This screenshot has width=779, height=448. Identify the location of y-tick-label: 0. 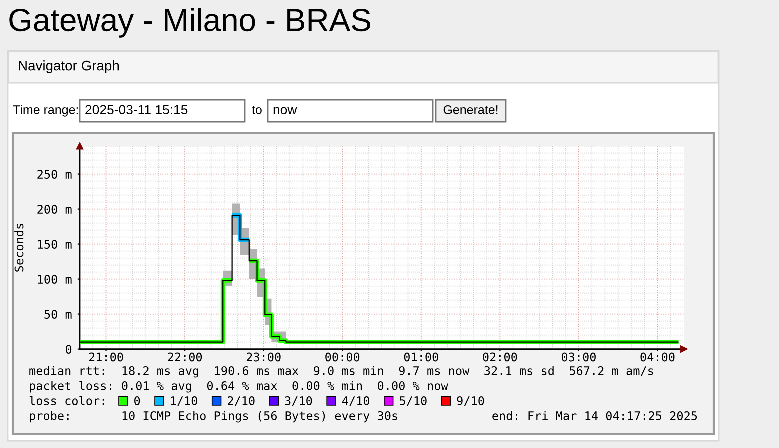
(69, 349).